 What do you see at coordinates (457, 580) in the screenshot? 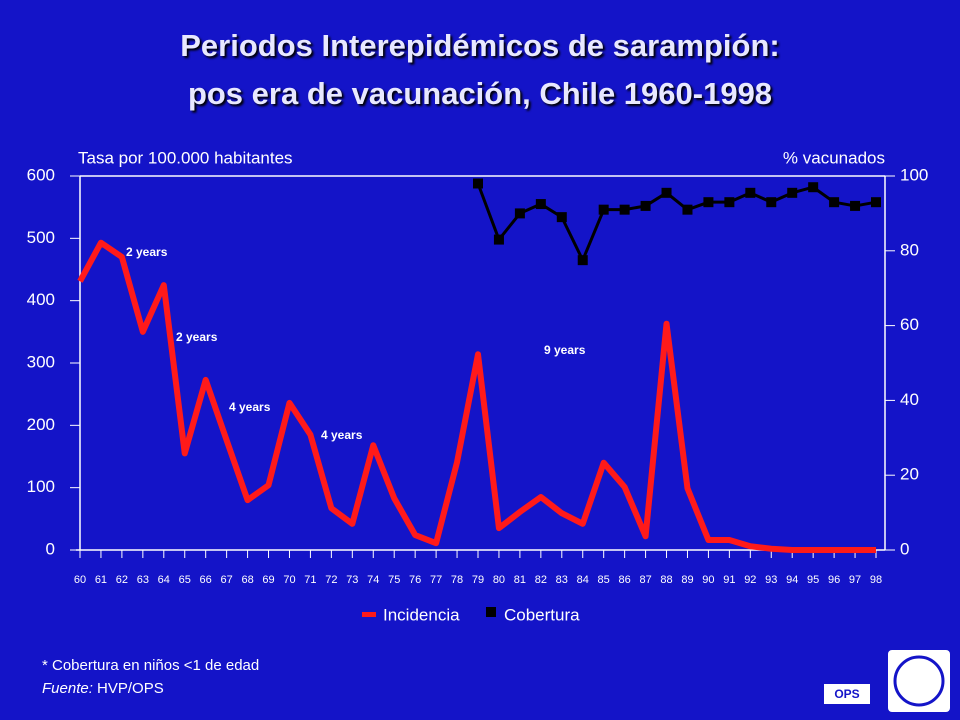
I see `x-tick-label: 78` at bounding box center [457, 580].